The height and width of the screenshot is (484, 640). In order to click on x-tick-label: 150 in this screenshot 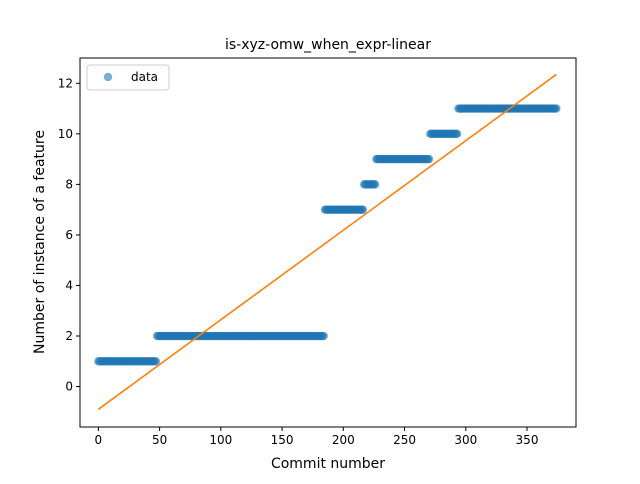, I will do `click(282, 440)`.